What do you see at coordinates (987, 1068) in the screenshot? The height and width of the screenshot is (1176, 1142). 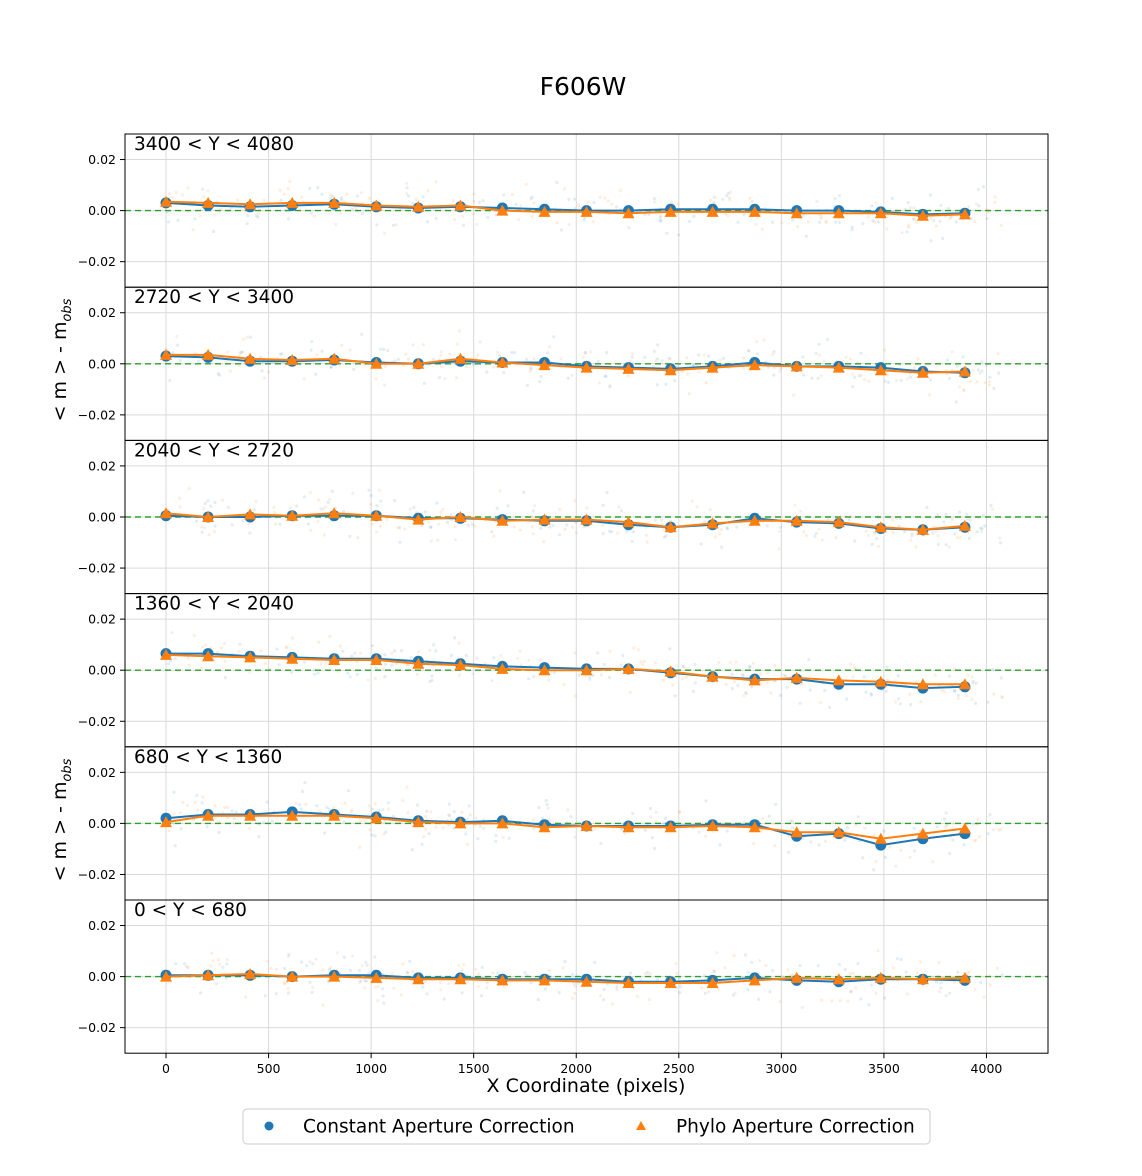 I see `x-tick-label: 4000` at bounding box center [987, 1068].